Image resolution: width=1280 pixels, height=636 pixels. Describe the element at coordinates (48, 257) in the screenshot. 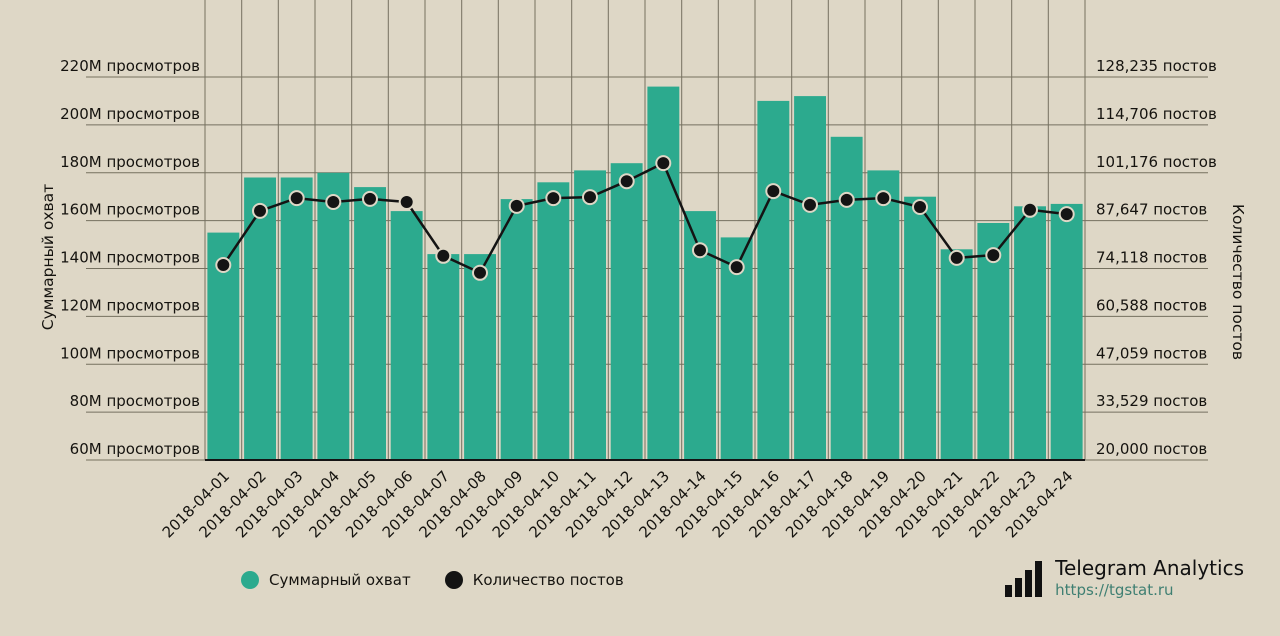

I see `left-axis-title: Суммарный охват` at that location.